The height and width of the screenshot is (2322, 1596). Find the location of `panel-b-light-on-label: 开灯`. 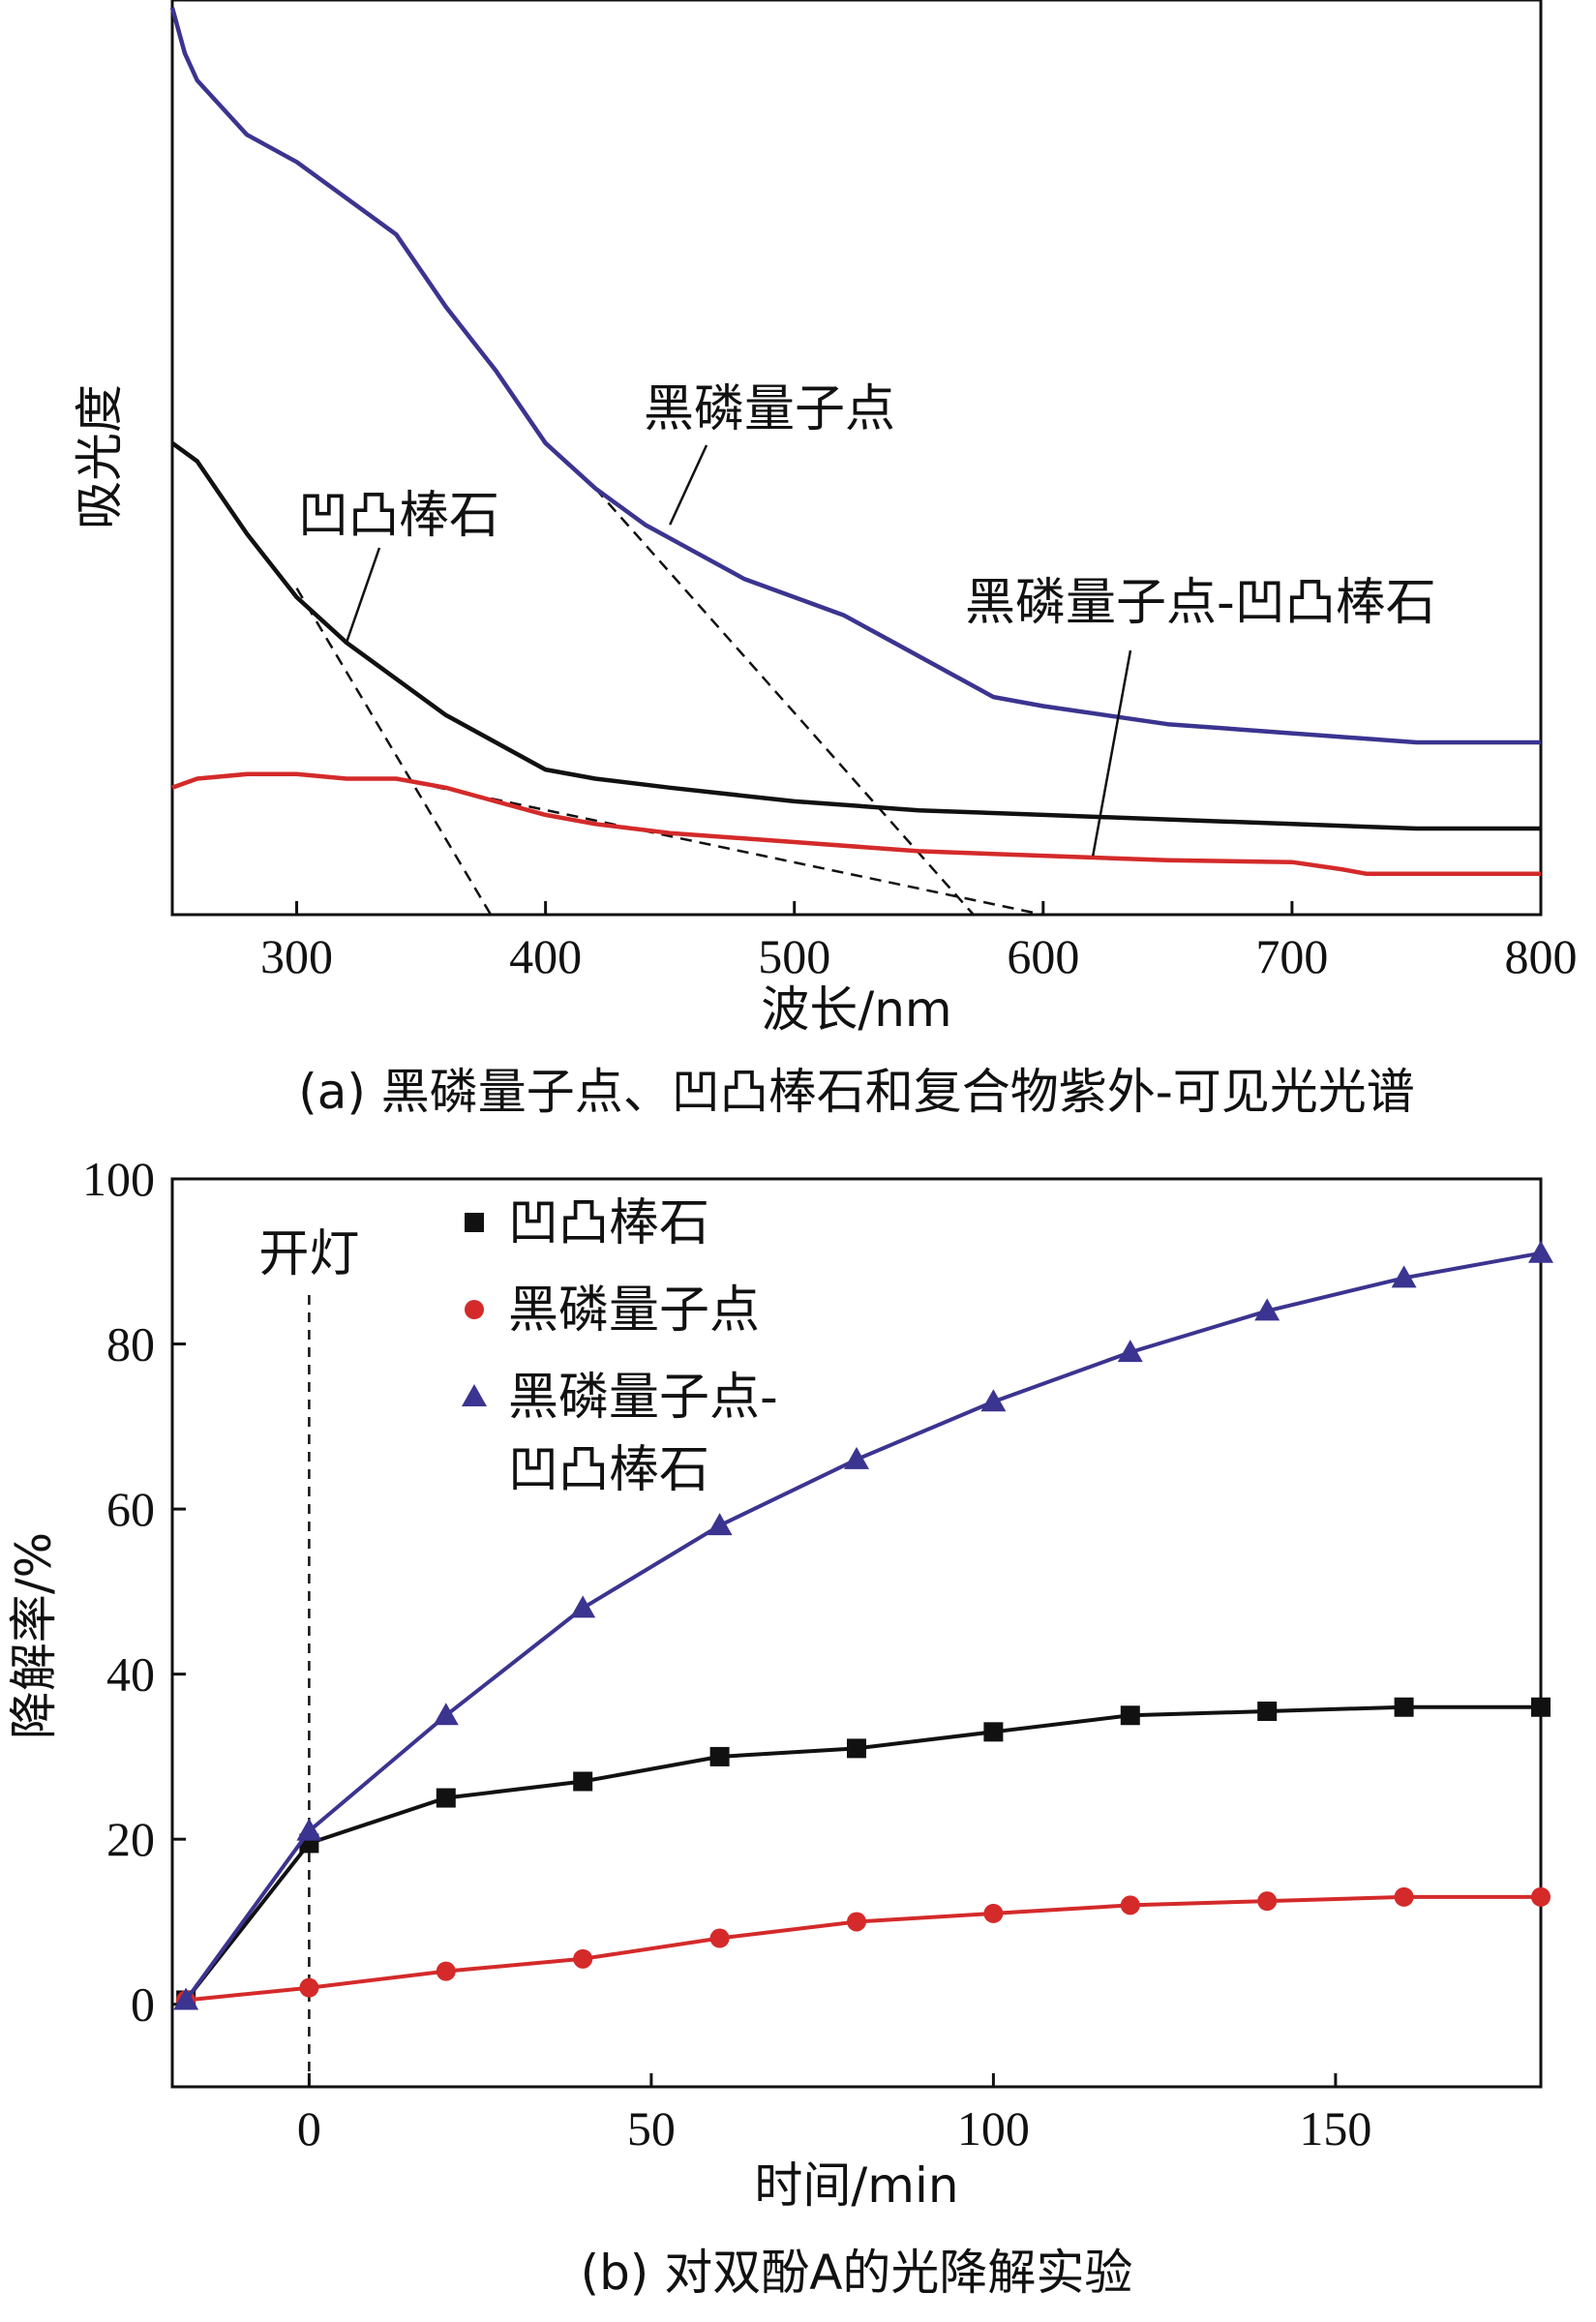

panel-b-light-on-label: 开灯 is located at coordinates (308, 1254).